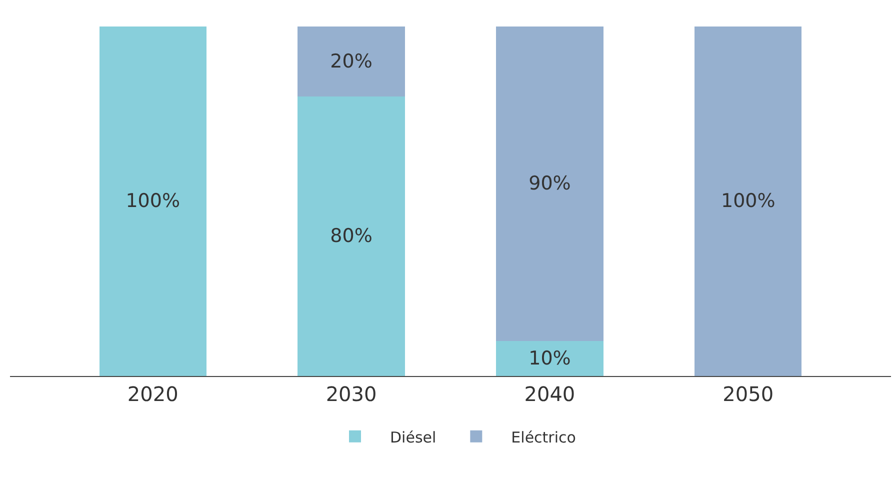 The height and width of the screenshot is (486, 893). What do you see at coordinates (152, 394) in the screenshot?
I see `x-tick-label: 2020` at bounding box center [152, 394].